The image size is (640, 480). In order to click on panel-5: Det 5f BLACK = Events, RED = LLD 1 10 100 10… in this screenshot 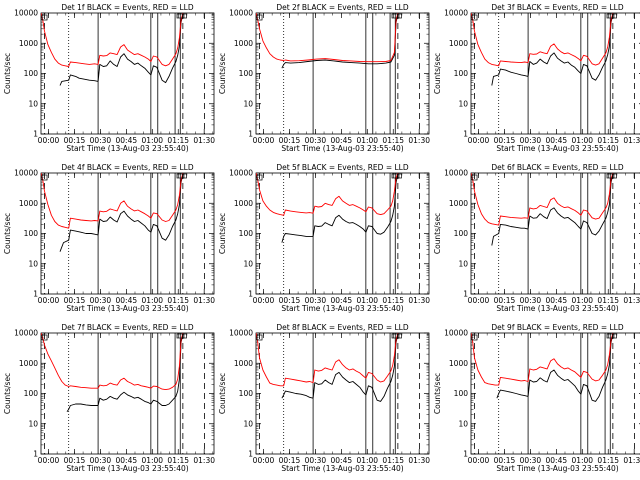, I will do `click(324, 238)`.